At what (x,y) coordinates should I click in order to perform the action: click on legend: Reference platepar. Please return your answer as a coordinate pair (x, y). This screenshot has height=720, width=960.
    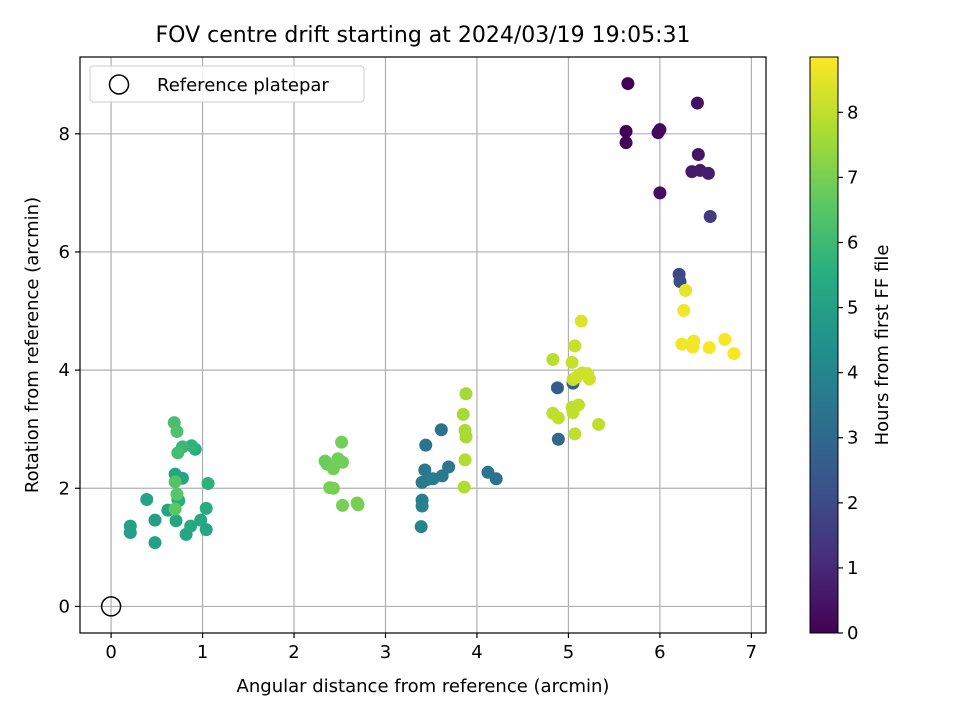
    Looking at the image, I should click on (227, 84).